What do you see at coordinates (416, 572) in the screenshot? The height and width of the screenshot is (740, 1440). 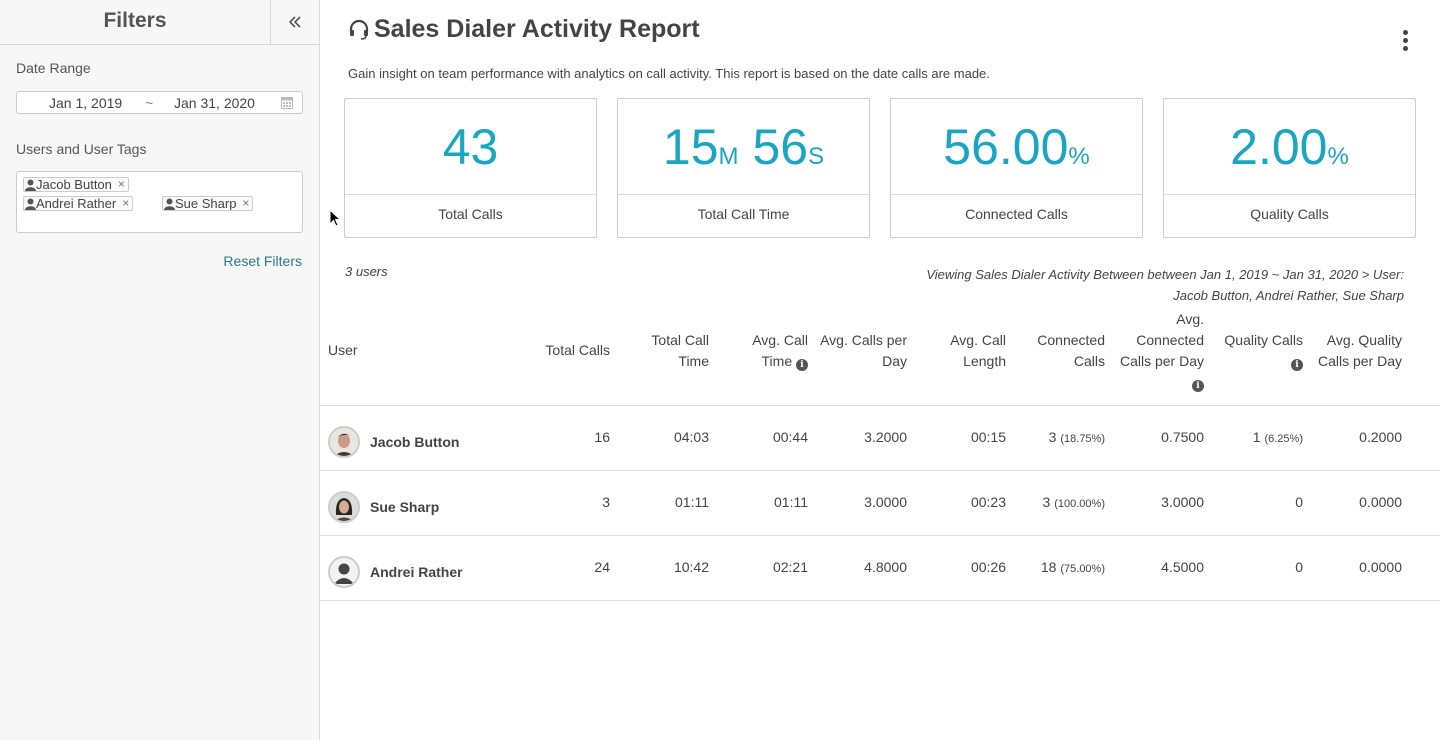 I see `user-name: Andrei Rather` at bounding box center [416, 572].